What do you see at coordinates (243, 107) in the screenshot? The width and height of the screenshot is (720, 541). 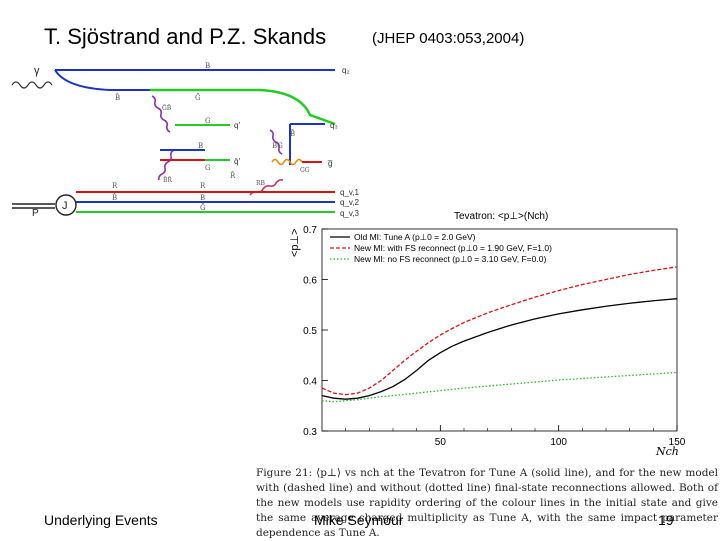 I see `green-arc` at bounding box center [243, 107].